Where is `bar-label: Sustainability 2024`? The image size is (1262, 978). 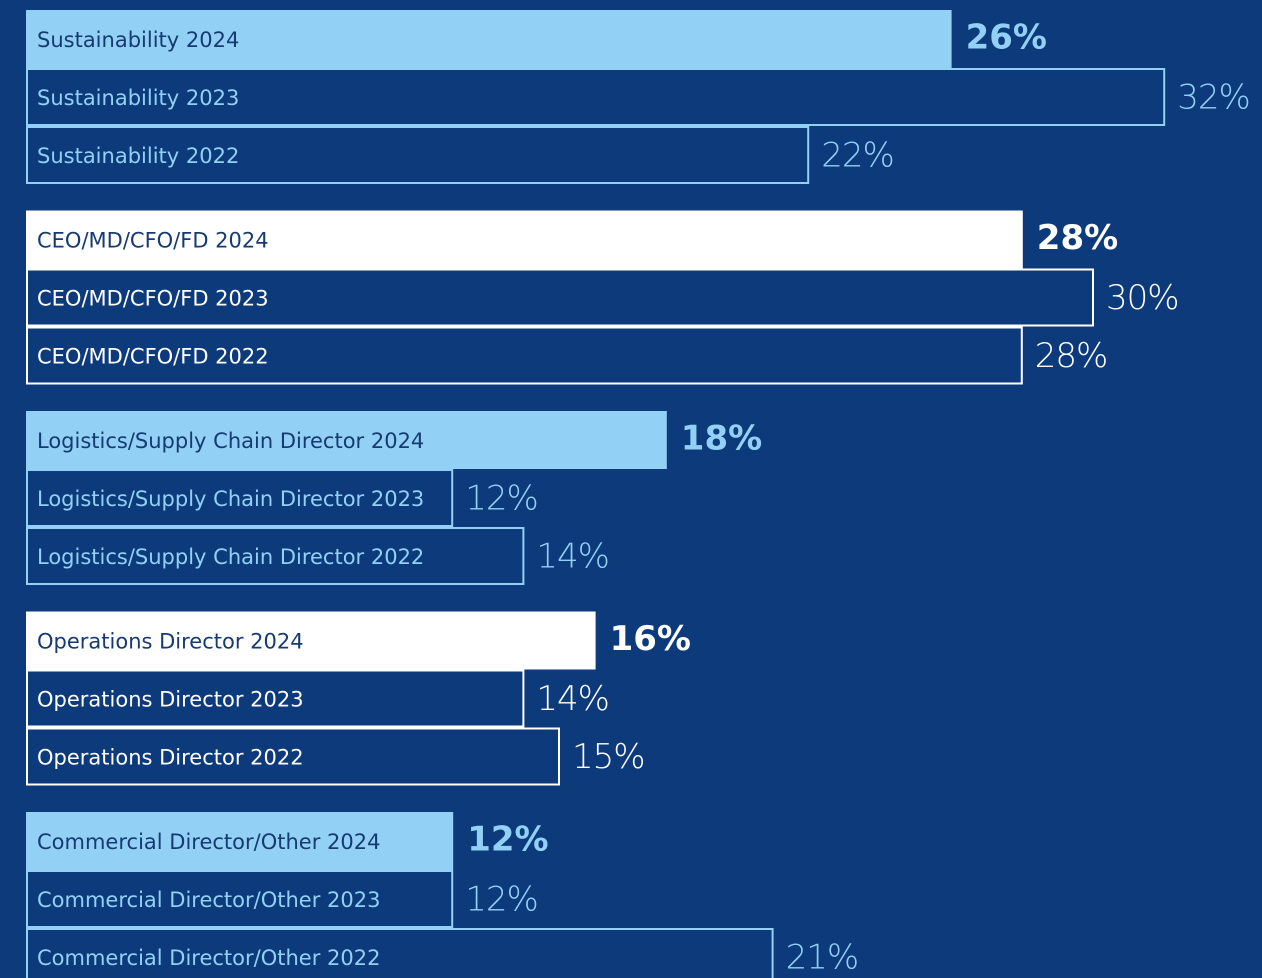
bar-label: Sustainability 2024 is located at coordinates (138, 40).